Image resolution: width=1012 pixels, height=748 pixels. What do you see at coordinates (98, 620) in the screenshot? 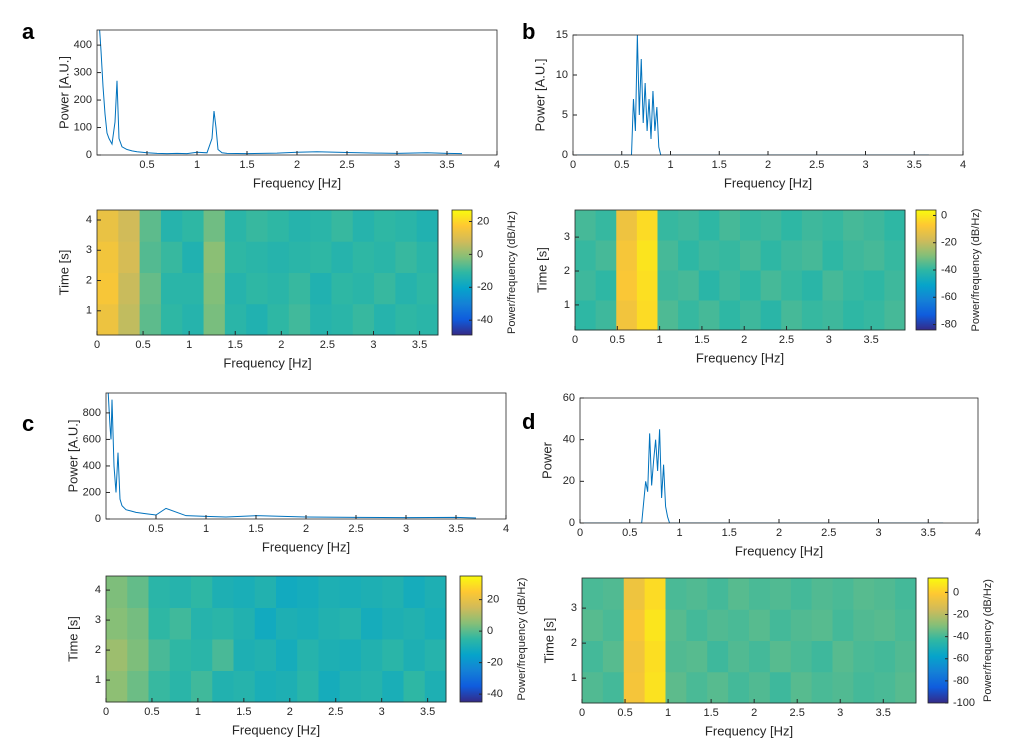
I see `y-tick-label: 3` at bounding box center [98, 620].